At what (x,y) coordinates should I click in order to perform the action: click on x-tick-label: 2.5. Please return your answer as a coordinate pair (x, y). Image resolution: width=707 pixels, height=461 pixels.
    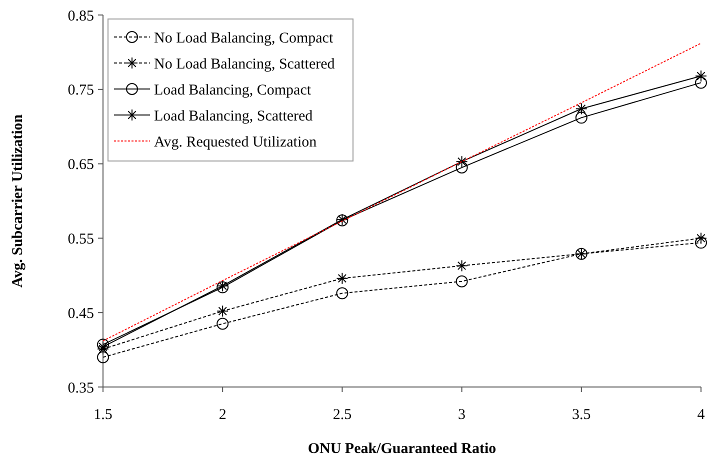
    Looking at the image, I should click on (342, 415).